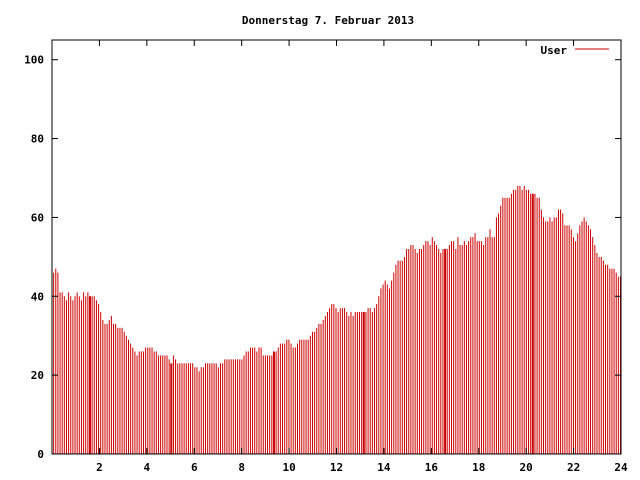  I want to click on x-tick-label: 20, so click(526, 467).